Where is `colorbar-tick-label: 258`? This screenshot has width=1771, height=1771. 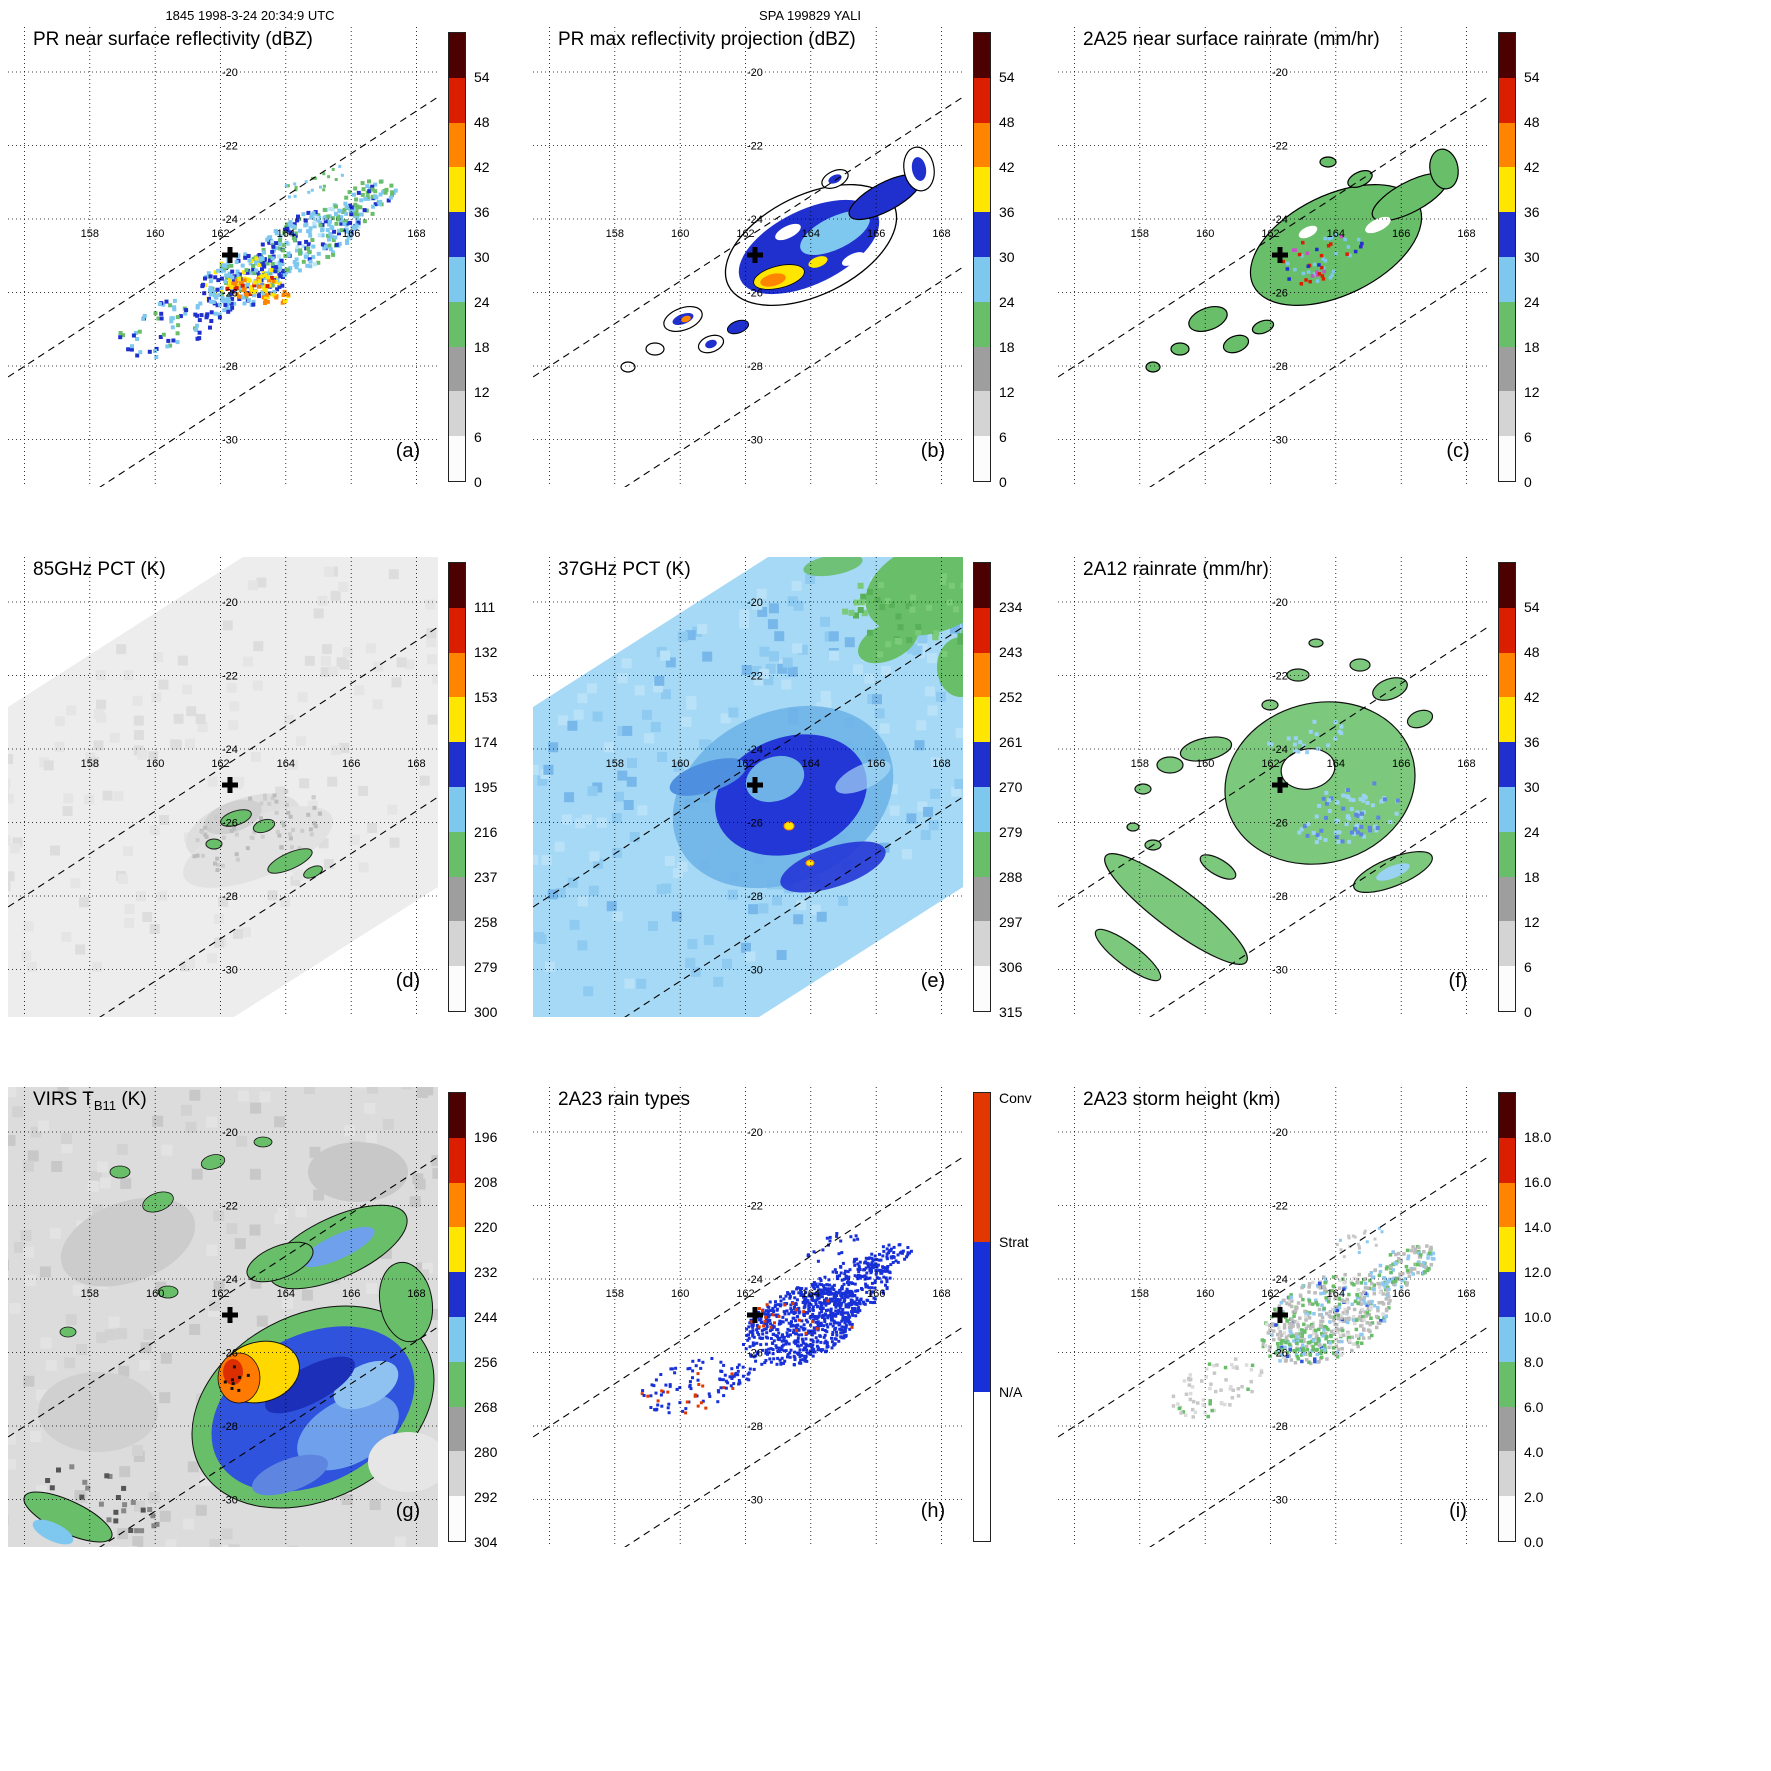 colorbar-tick-label: 258 is located at coordinates (486, 922).